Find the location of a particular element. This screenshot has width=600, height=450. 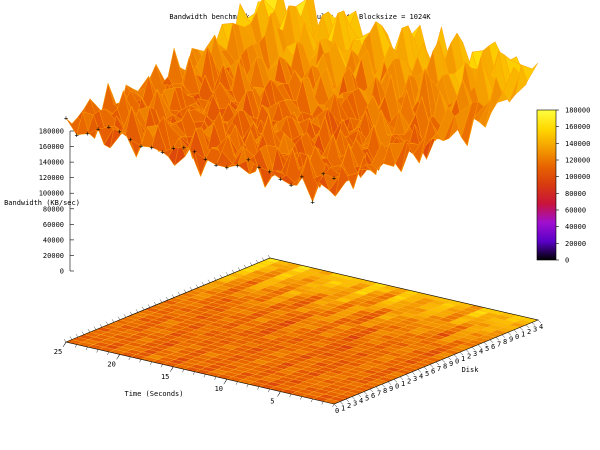

z-tick-label: 80000 is located at coordinates (53, 209).